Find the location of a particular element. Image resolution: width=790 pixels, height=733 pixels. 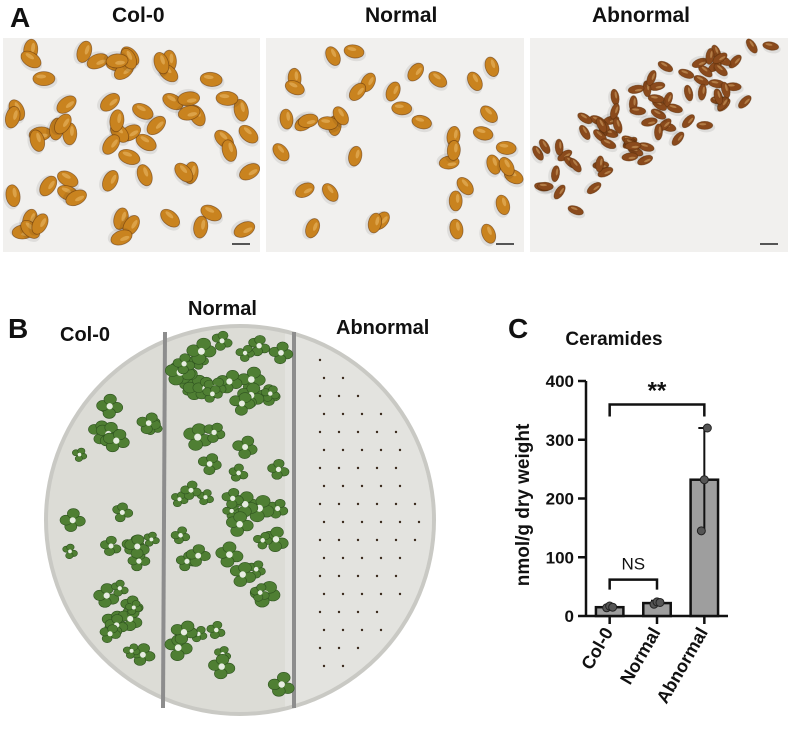

significance-bracket is located at coordinates (657, 410).